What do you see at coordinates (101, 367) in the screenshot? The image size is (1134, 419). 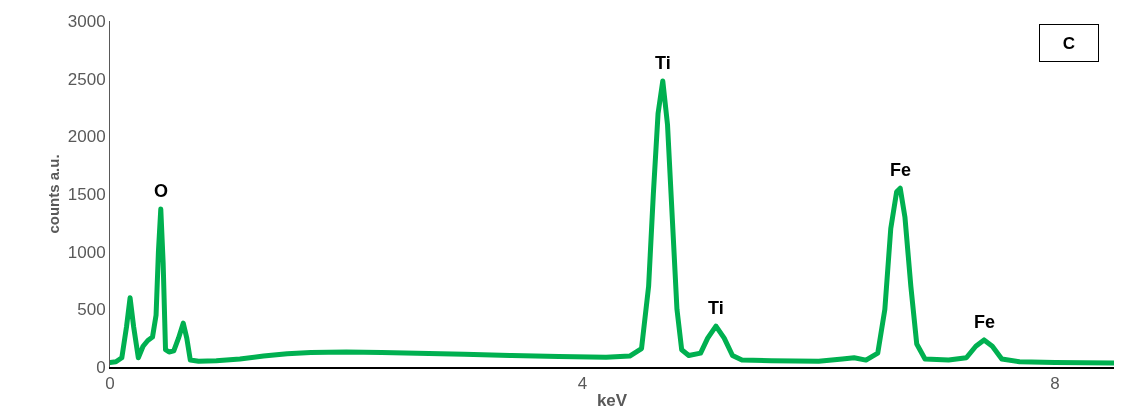 I see `y-tick-label: 0` at bounding box center [101, 367].